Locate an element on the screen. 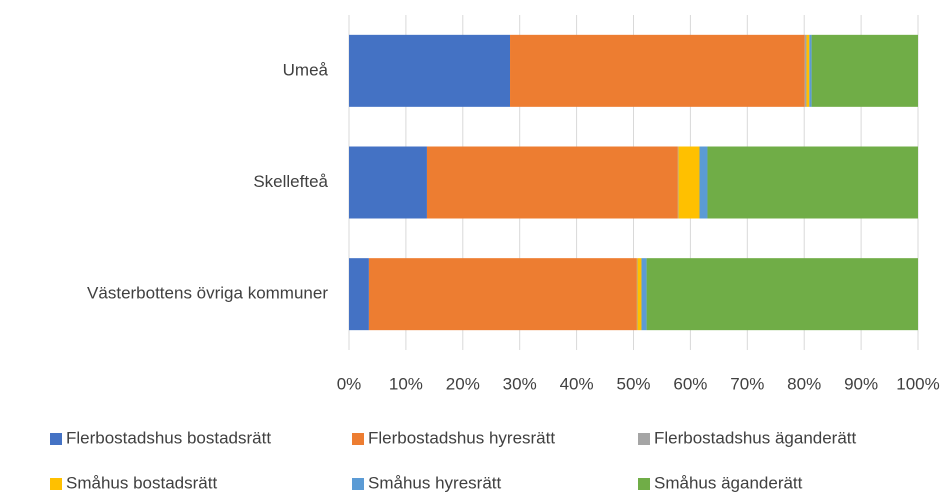 This screenshot has width=947, height=493. x-tick-label: 70% is located at coordinates (747, 383).